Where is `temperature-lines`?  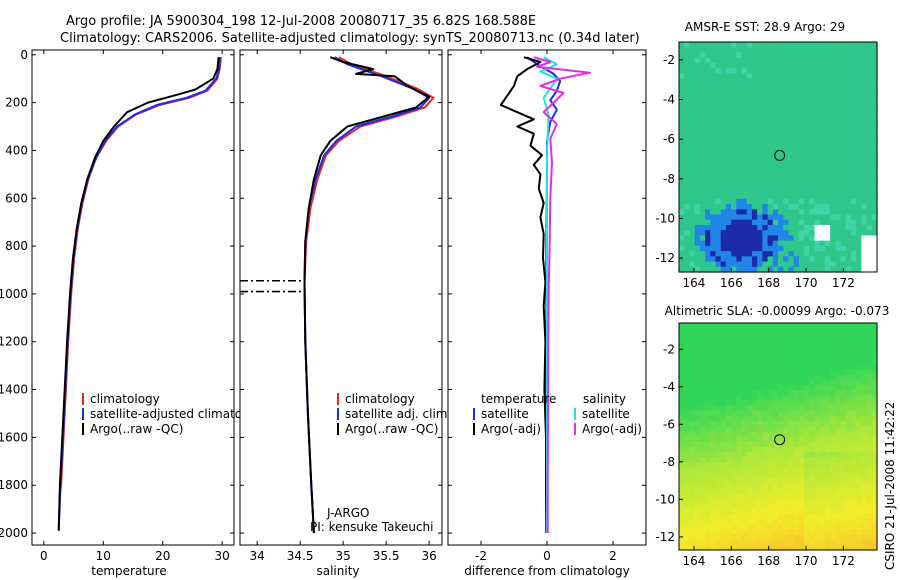
temperature-lines is located at coordinates (139, 294).